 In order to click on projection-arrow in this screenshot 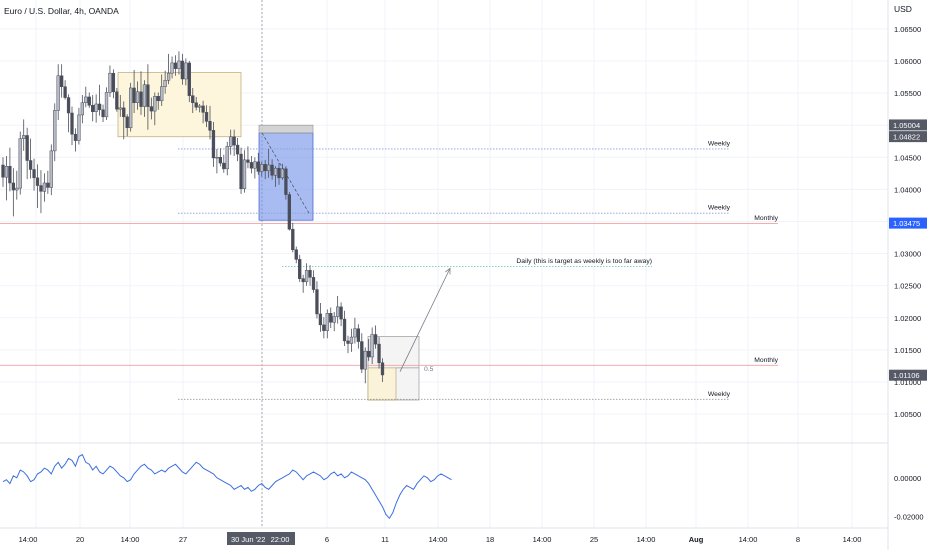, I will do `click(425, 320)`.